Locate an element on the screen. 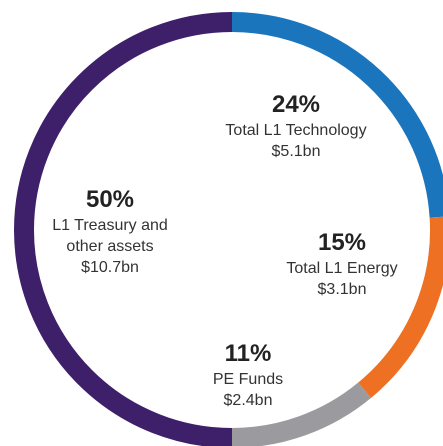  segment-label: 50% L1 Treasury and other assets $10.7bn is located at coordinates (110, 231).